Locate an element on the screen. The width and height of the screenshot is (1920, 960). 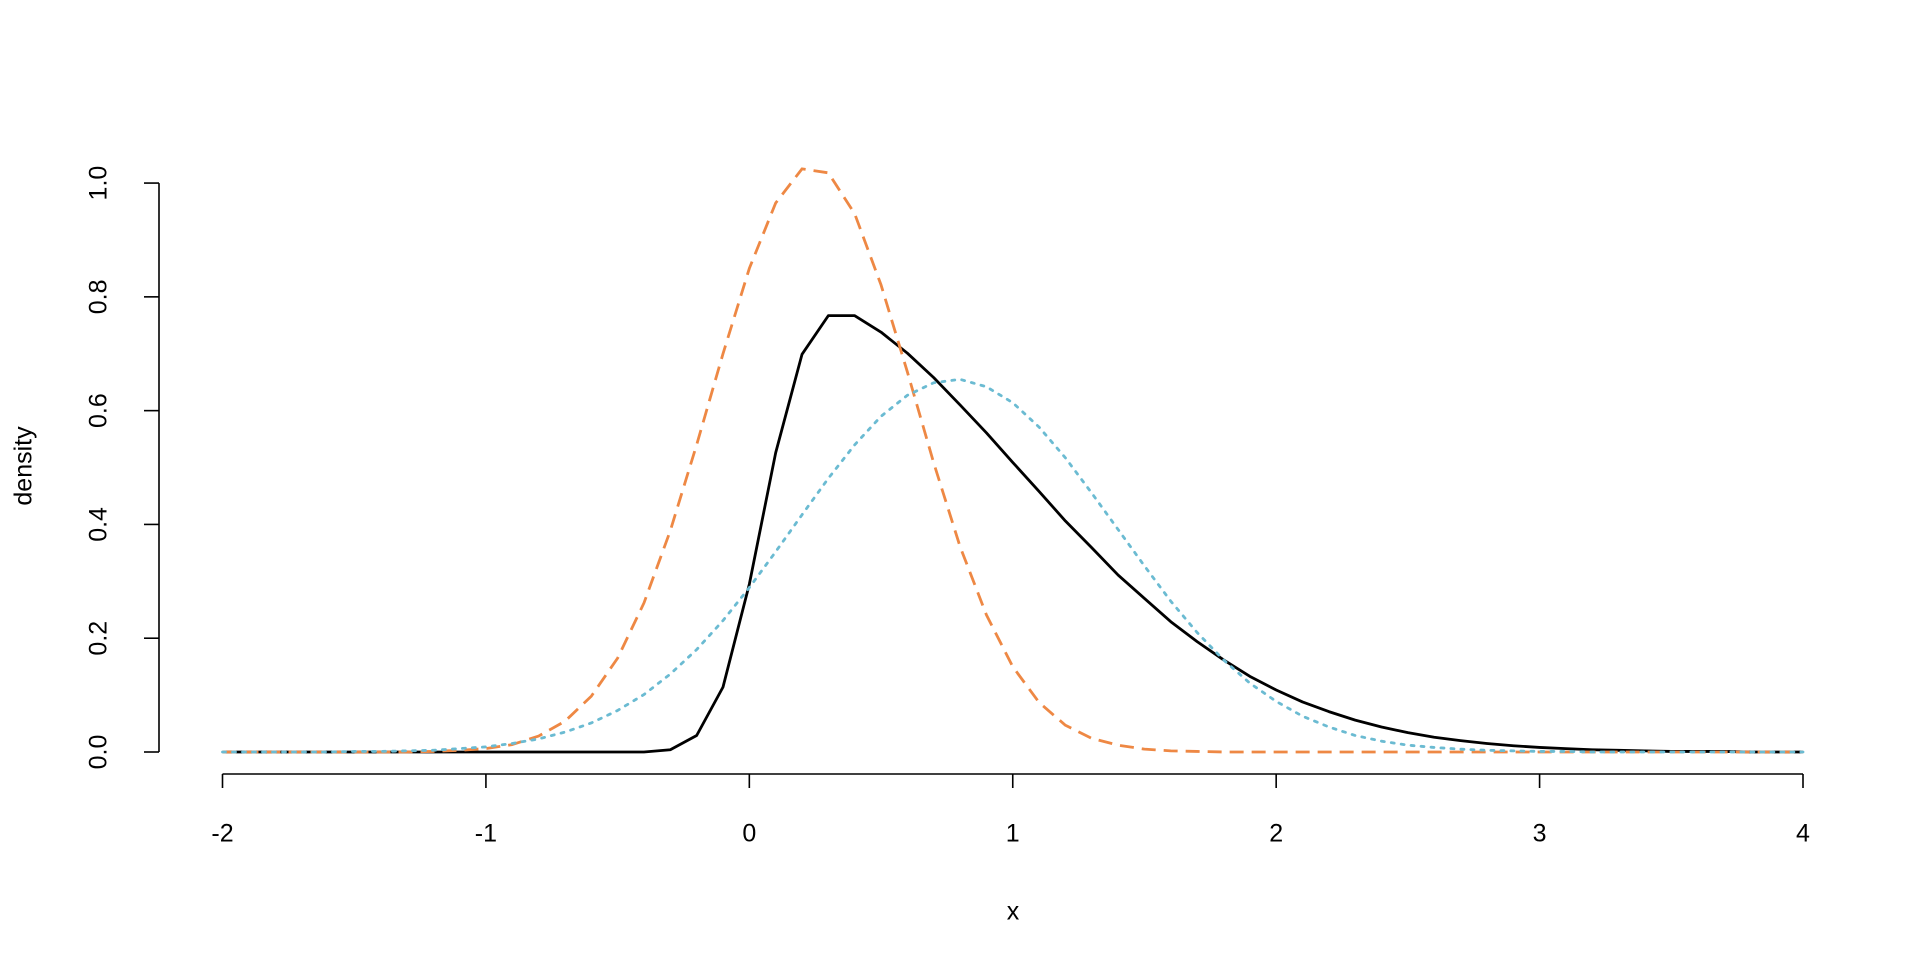
y-tick-label: 0.8 is located at coordinates (99, 296).